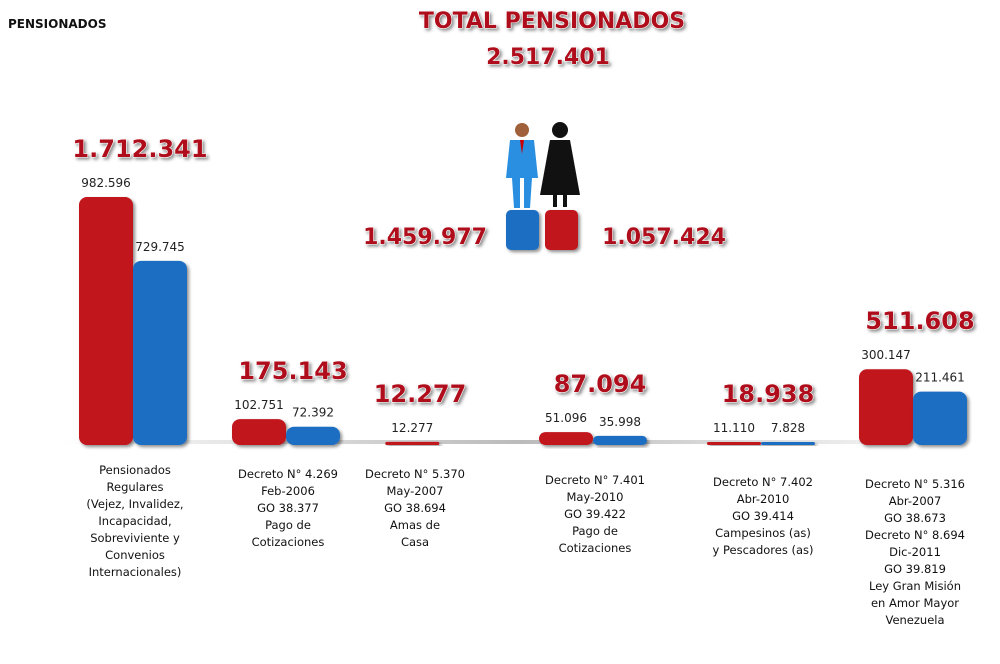 This screenshot has height=664, width=1000. Describe the element at coordinates (139, 149) in the screenshot. I see `group-total: 1.712.341` at that location.